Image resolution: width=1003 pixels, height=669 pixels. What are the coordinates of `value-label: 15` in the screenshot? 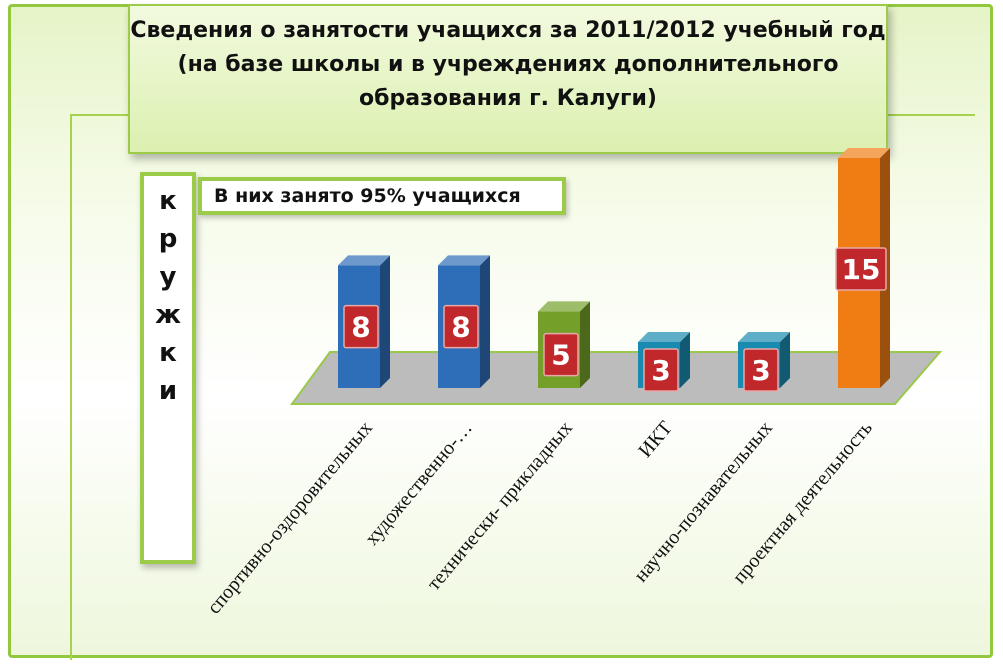 It's located at (861, 269).